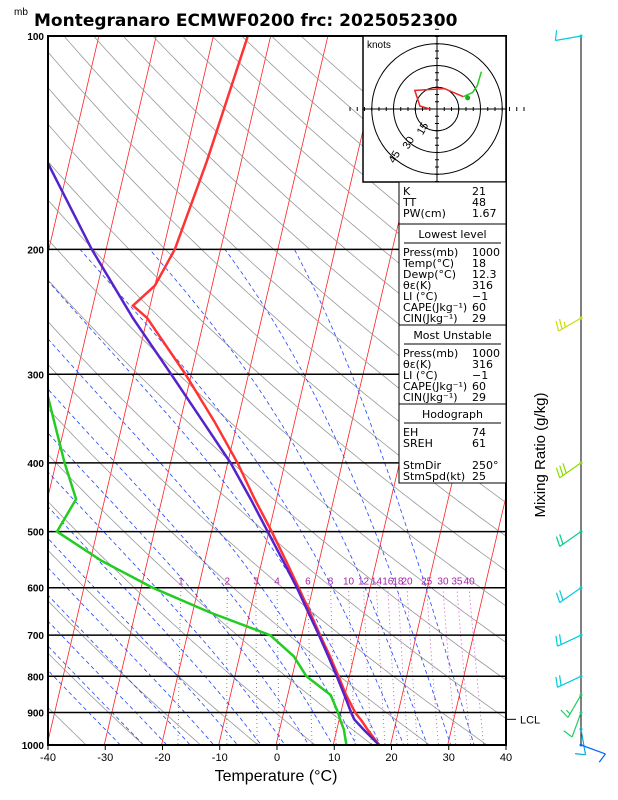 The width and height of the screenshot is (618, 800). What do you see at coordinates (506, 758) in the screenshot?
I see `temperature-tick-label: 40` at bounding box center [506, 758].